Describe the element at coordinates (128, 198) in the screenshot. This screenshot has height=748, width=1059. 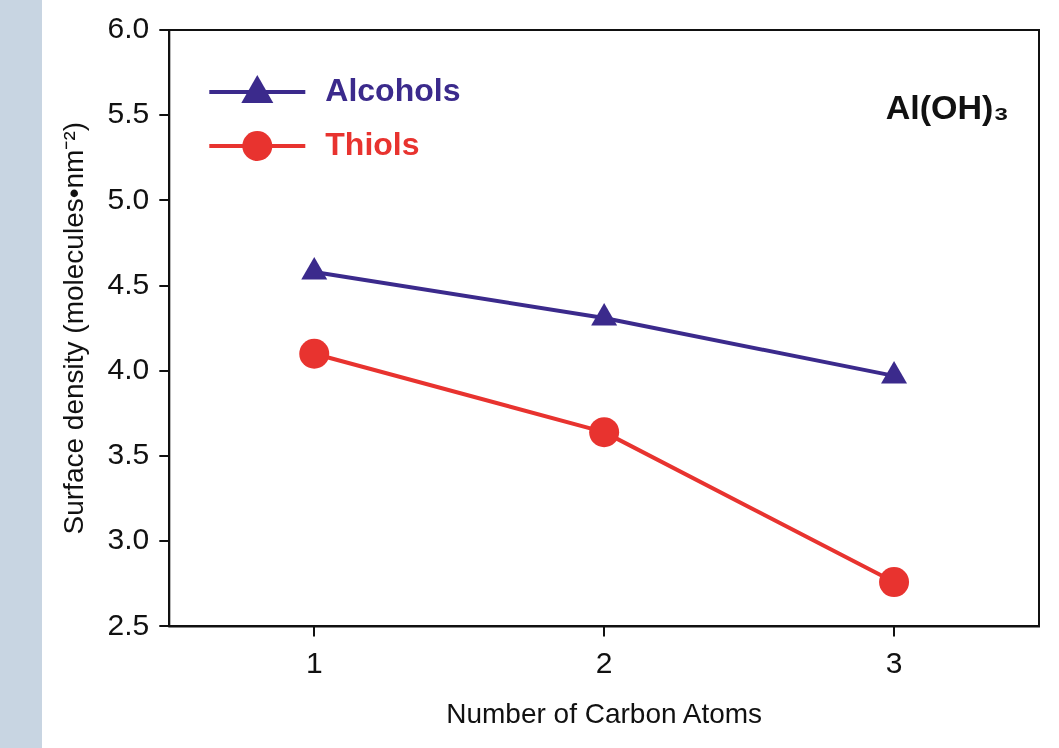
I see `y-tick-label: 5.0` at that location.